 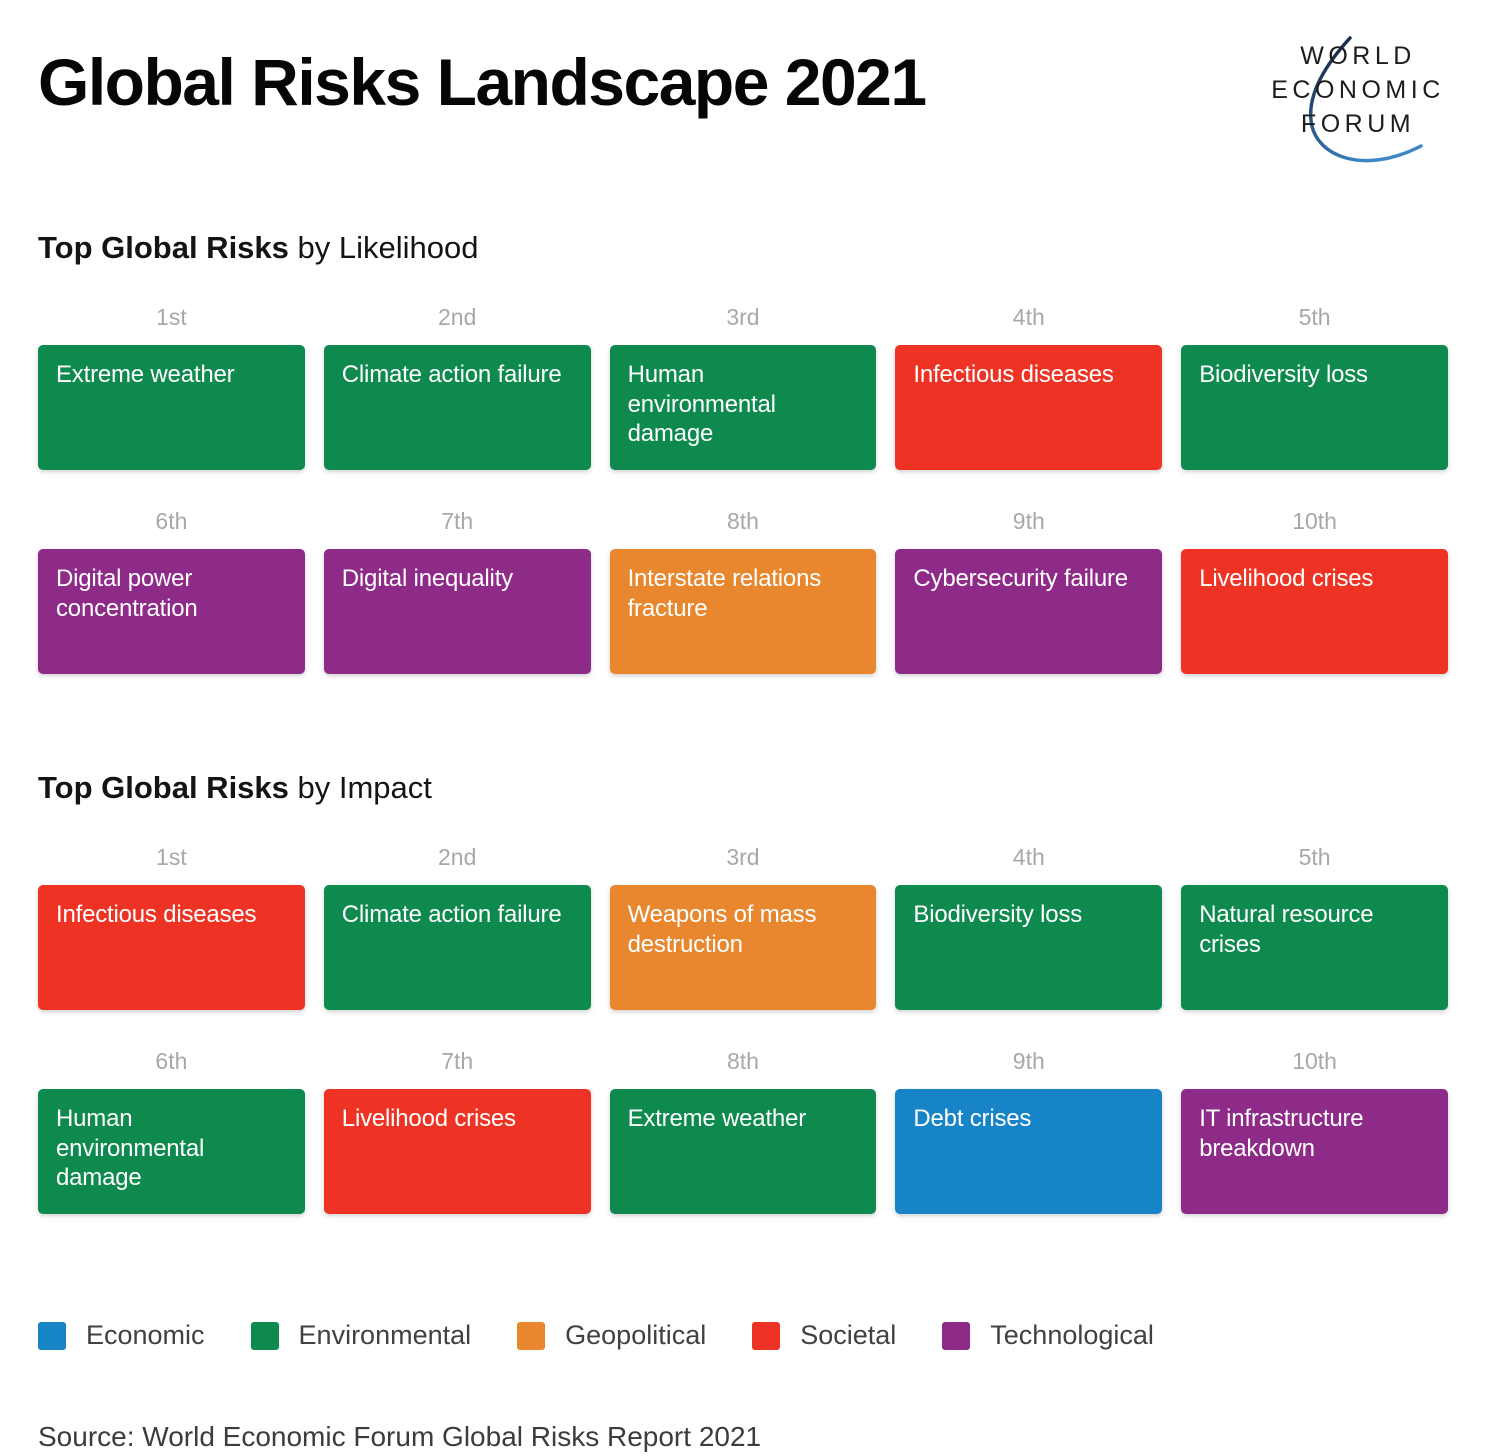 I want to click on risk-card-label: Cybersecurity failure, so click(x=1020, y=578).